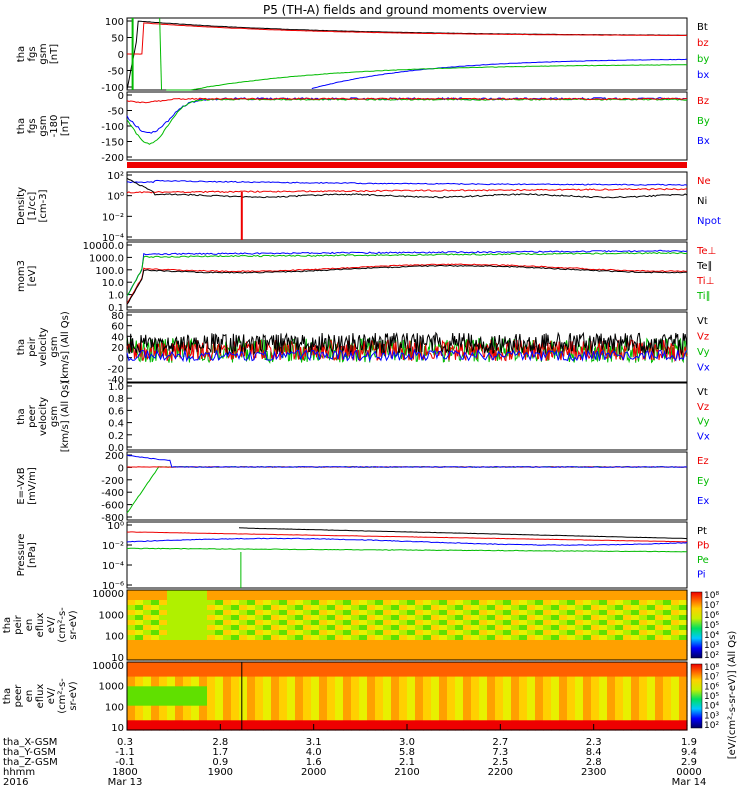 Image resolution: width=750 pixels, height=800 pixels. I want to click on colorbar-9-tick-2: 10⁶, so click(711, 687).